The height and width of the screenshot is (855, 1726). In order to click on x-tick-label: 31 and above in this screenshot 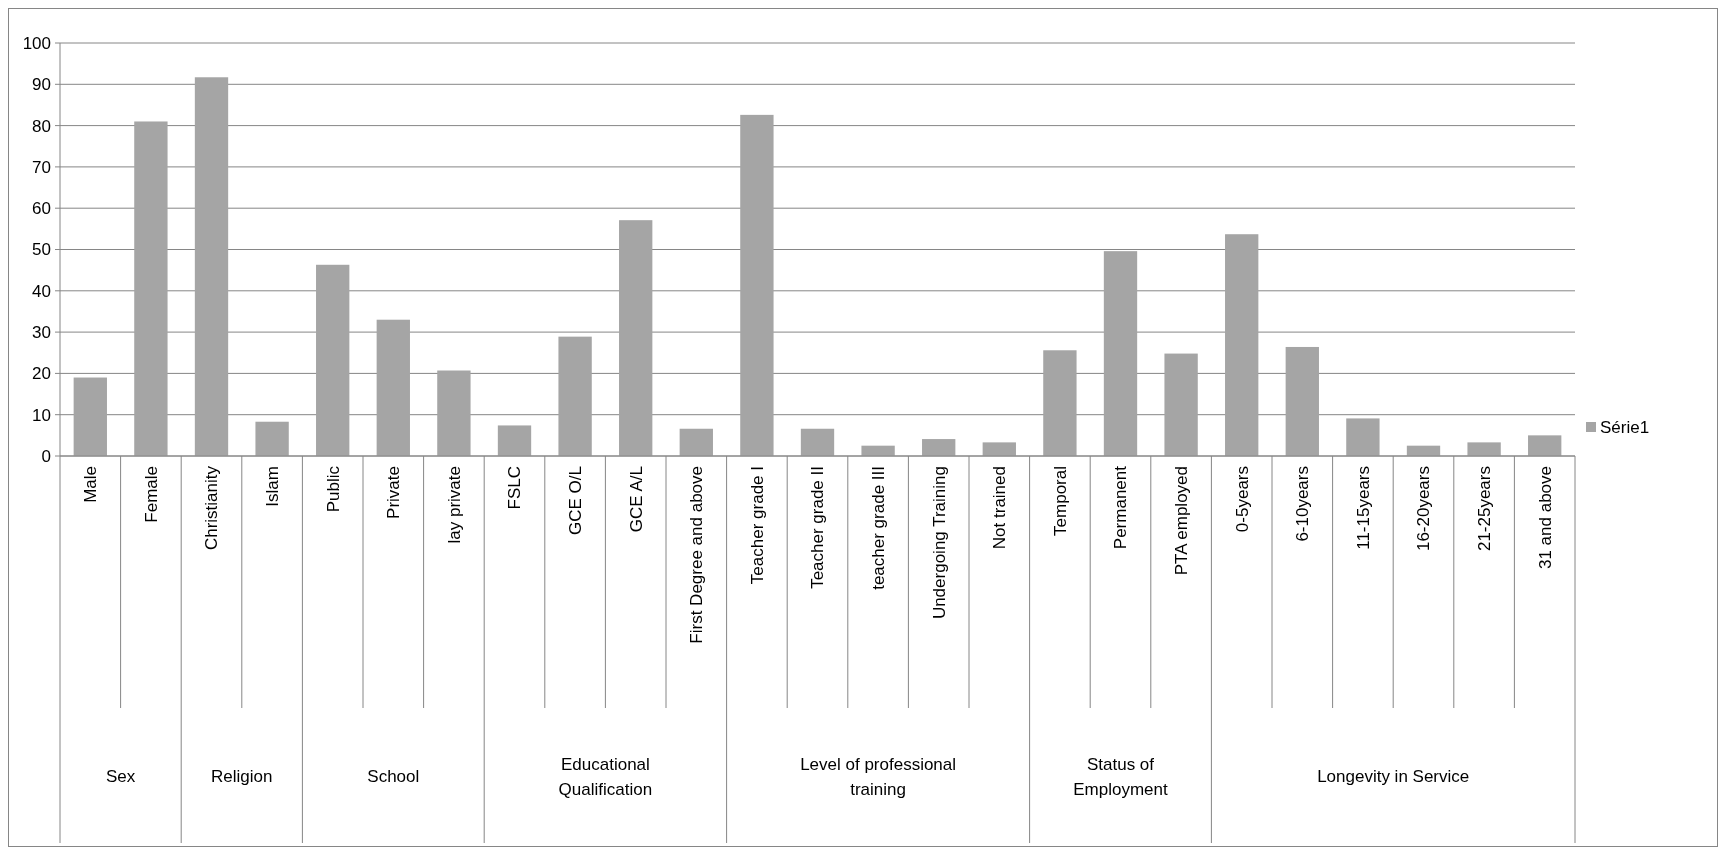, I will do `click(1545, 518)`.